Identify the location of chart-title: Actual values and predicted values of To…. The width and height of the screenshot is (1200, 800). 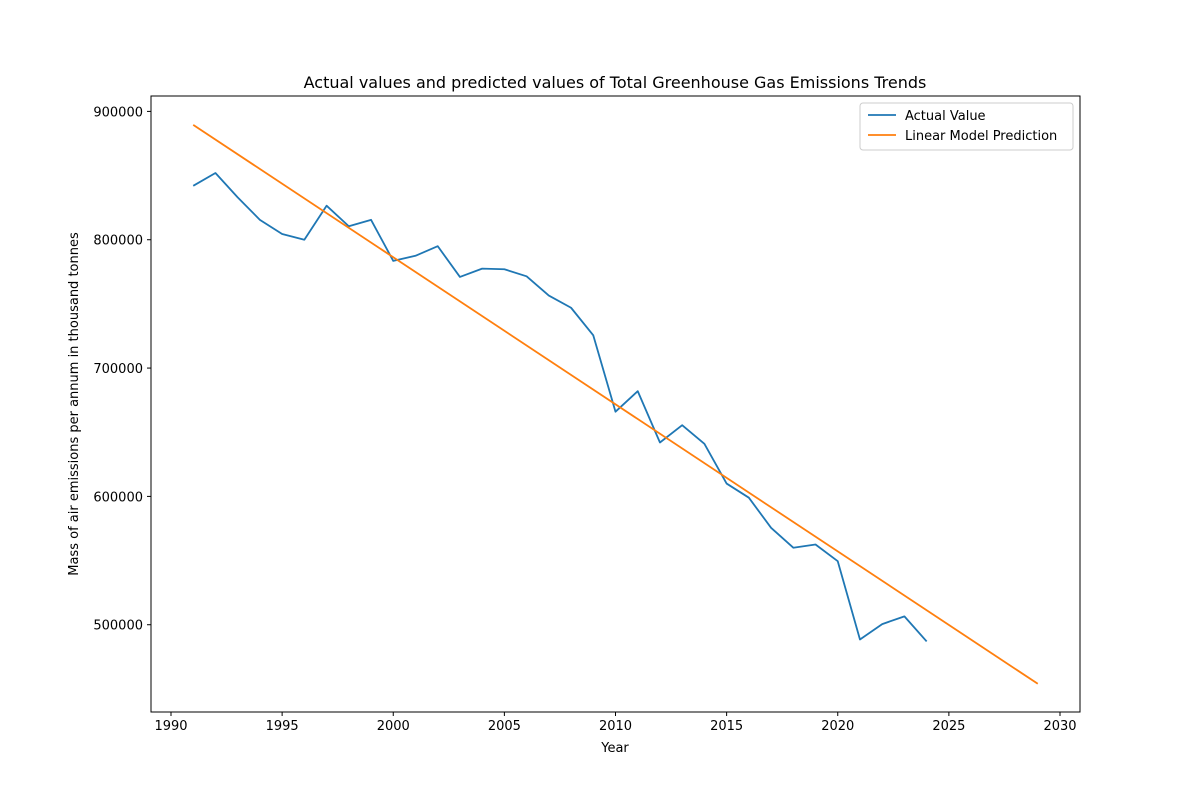
(615, 82).